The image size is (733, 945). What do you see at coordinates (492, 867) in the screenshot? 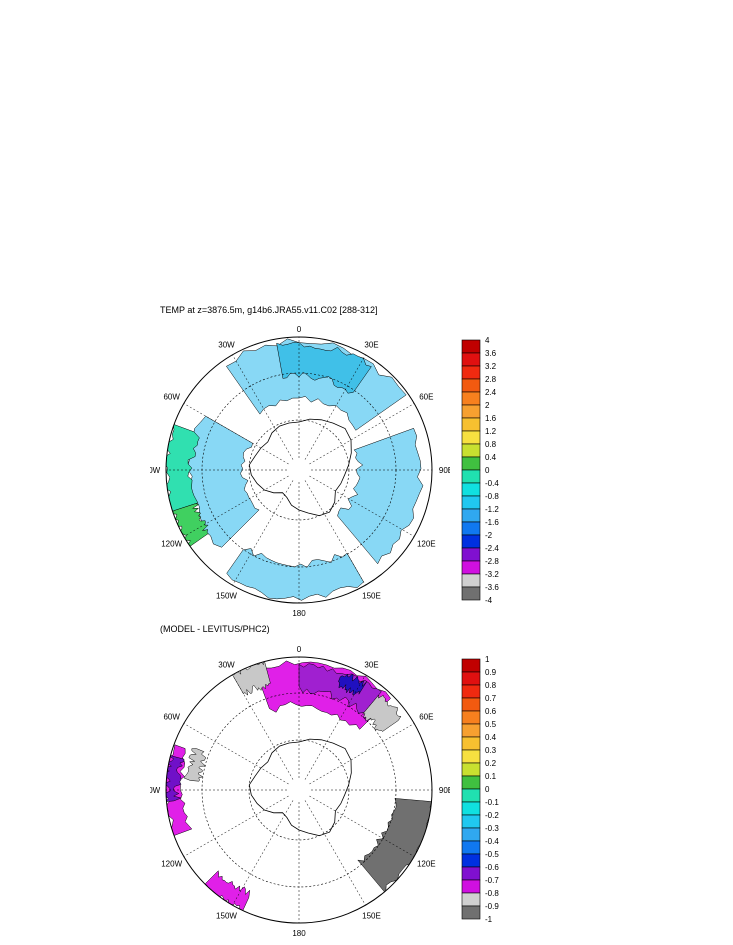
I see `colorbar-2-label: -0.6` at bounding box center [492, 867].